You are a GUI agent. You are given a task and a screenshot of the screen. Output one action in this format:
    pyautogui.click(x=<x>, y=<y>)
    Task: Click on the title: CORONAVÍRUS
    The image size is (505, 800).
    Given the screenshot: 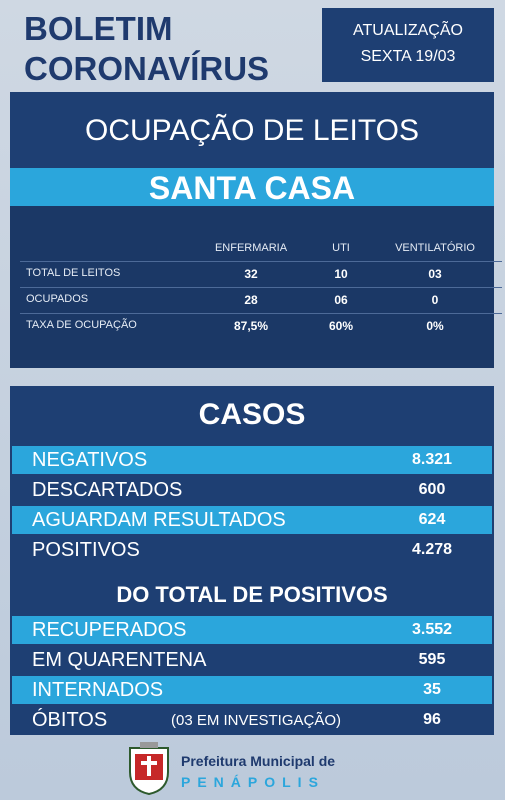 What is the action you would take?
    pyautogui.click(x=147, y=68)
    